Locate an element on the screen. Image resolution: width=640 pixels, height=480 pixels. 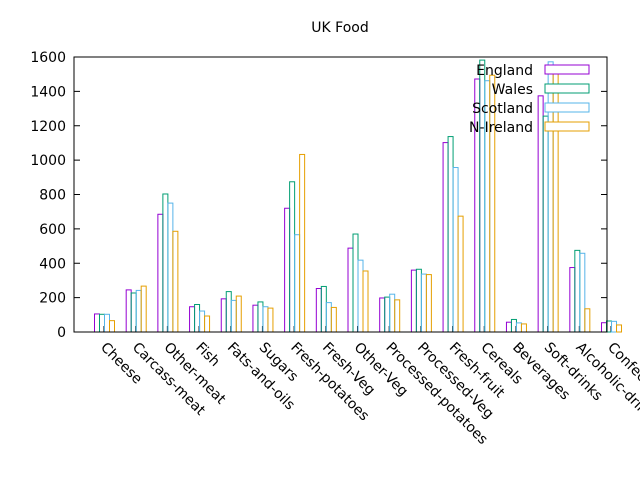
bar-n-ireland-fish is located at coordinates (207, 324).